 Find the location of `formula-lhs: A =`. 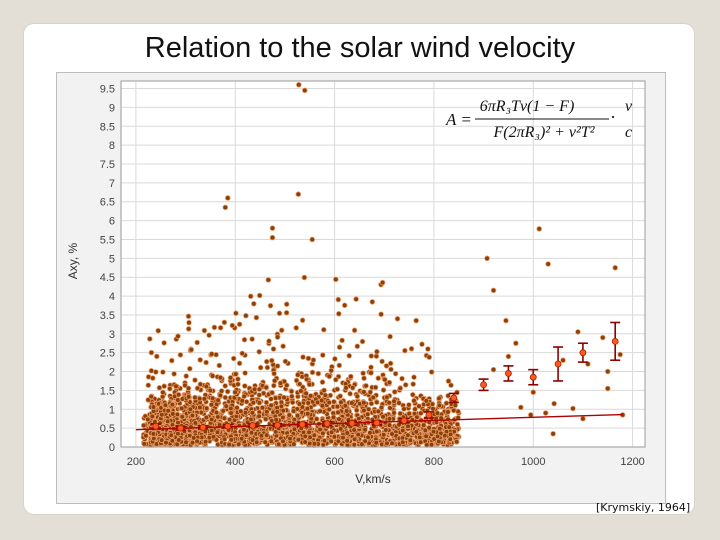

formula-lhs: A = is located at coordinates (458, 119).